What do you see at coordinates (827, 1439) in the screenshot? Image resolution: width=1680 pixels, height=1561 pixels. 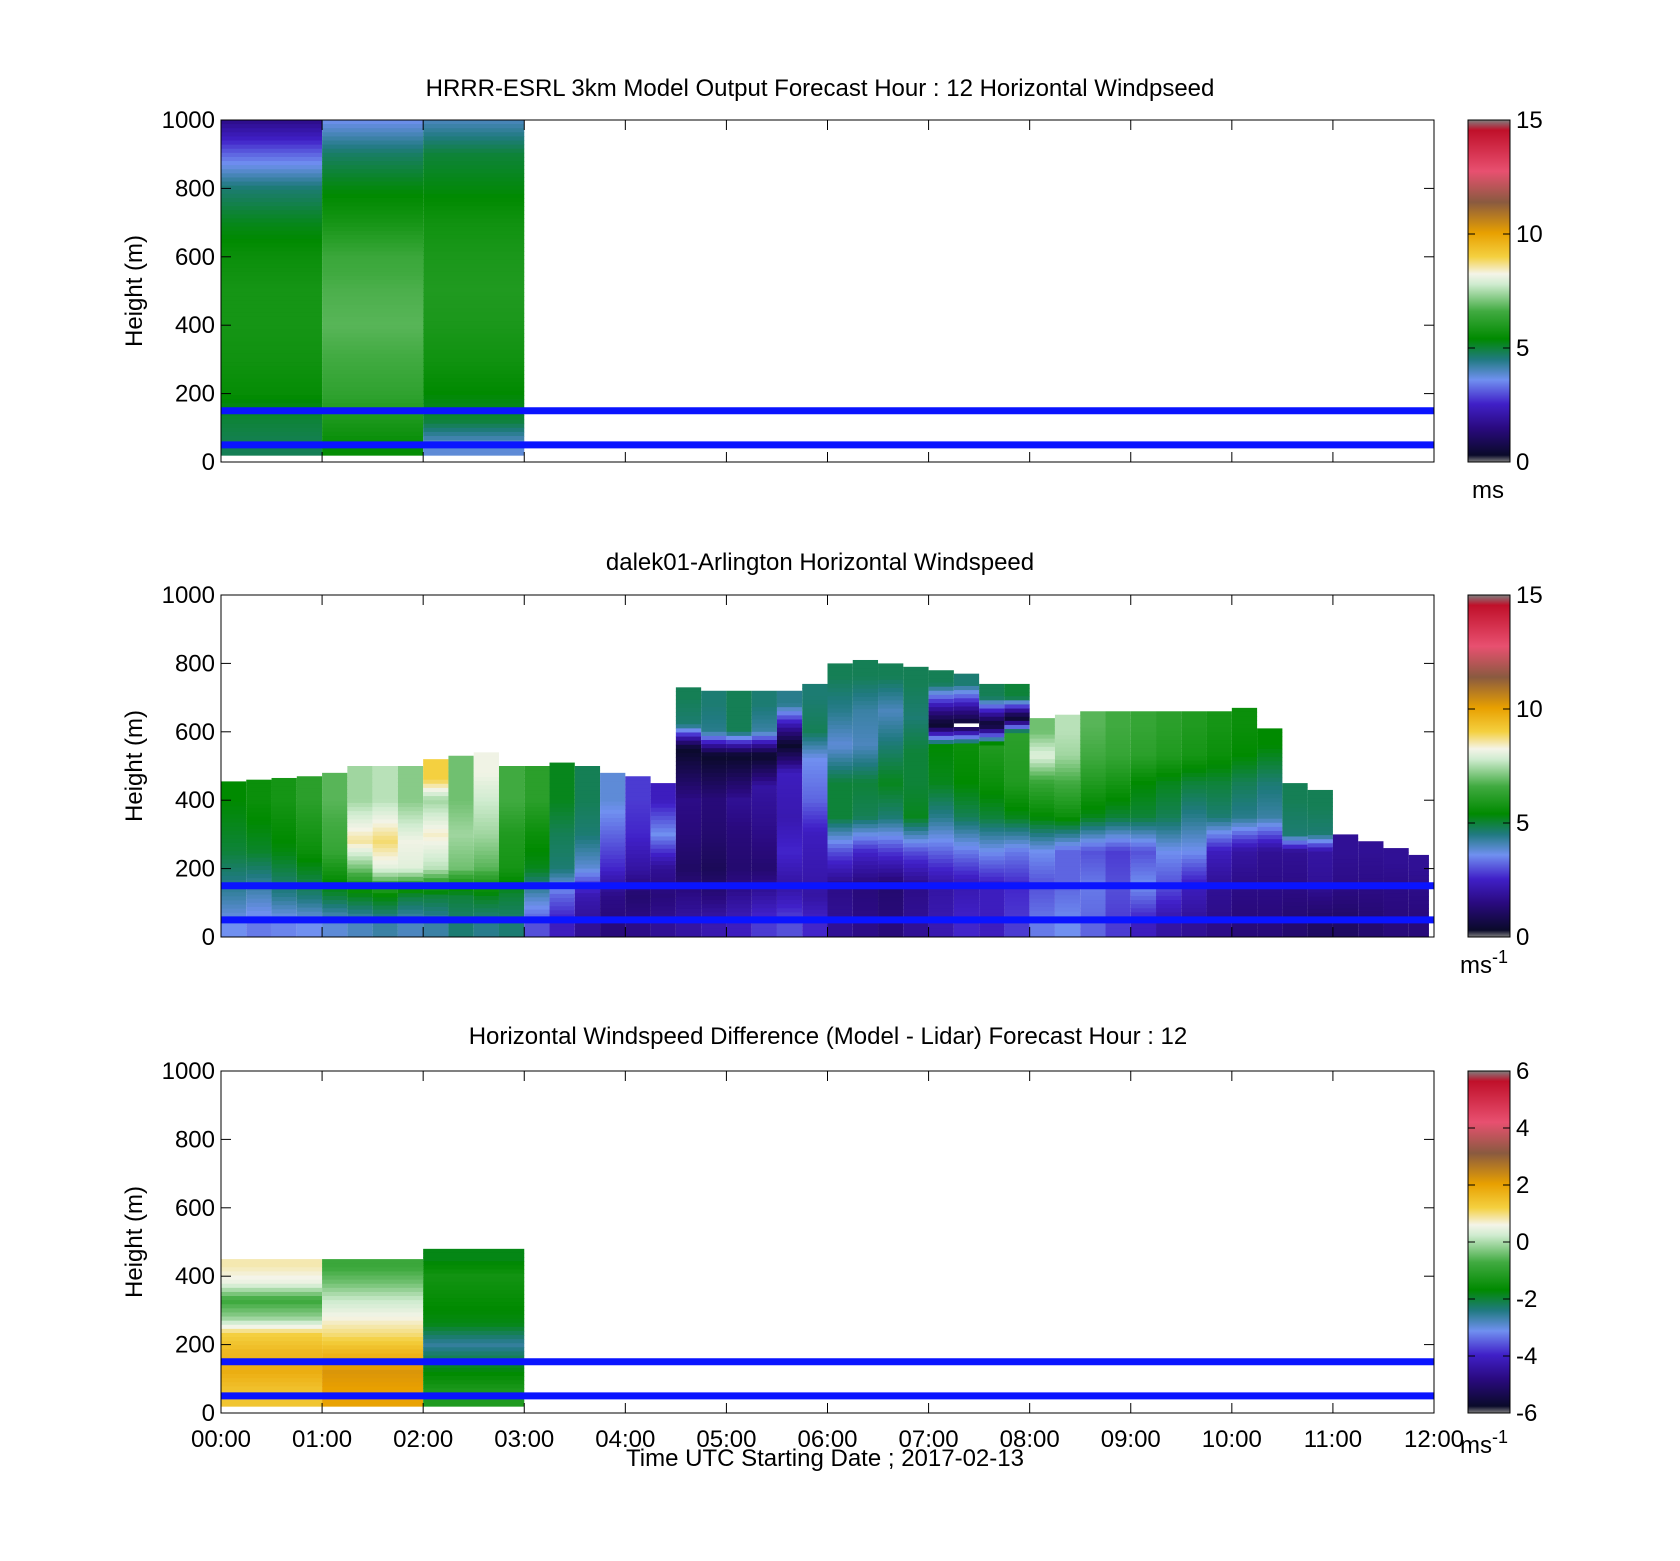 I see `x-tick-label: 06:00` at bounding box center [827, 1439].